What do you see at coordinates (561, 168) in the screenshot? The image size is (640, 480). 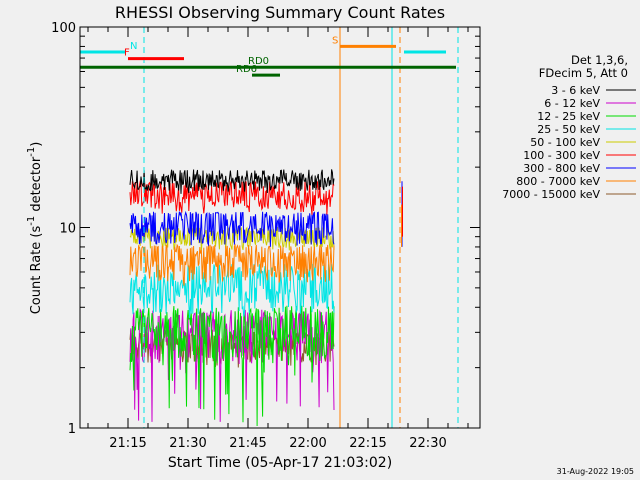 I see `legend-label-6: 300 - 800 keV` at bounding box center [561, 168].